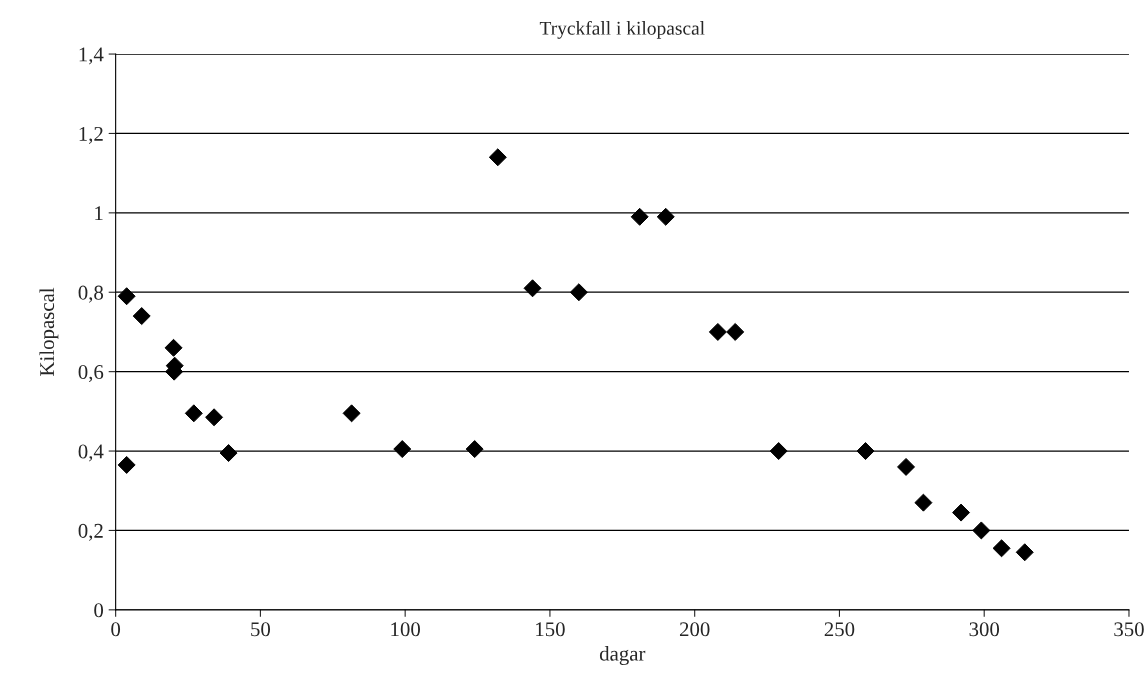 The width and height of the screenshot is (1145, 693). I want to click on y-tick-label: 0, so click(99, 610).